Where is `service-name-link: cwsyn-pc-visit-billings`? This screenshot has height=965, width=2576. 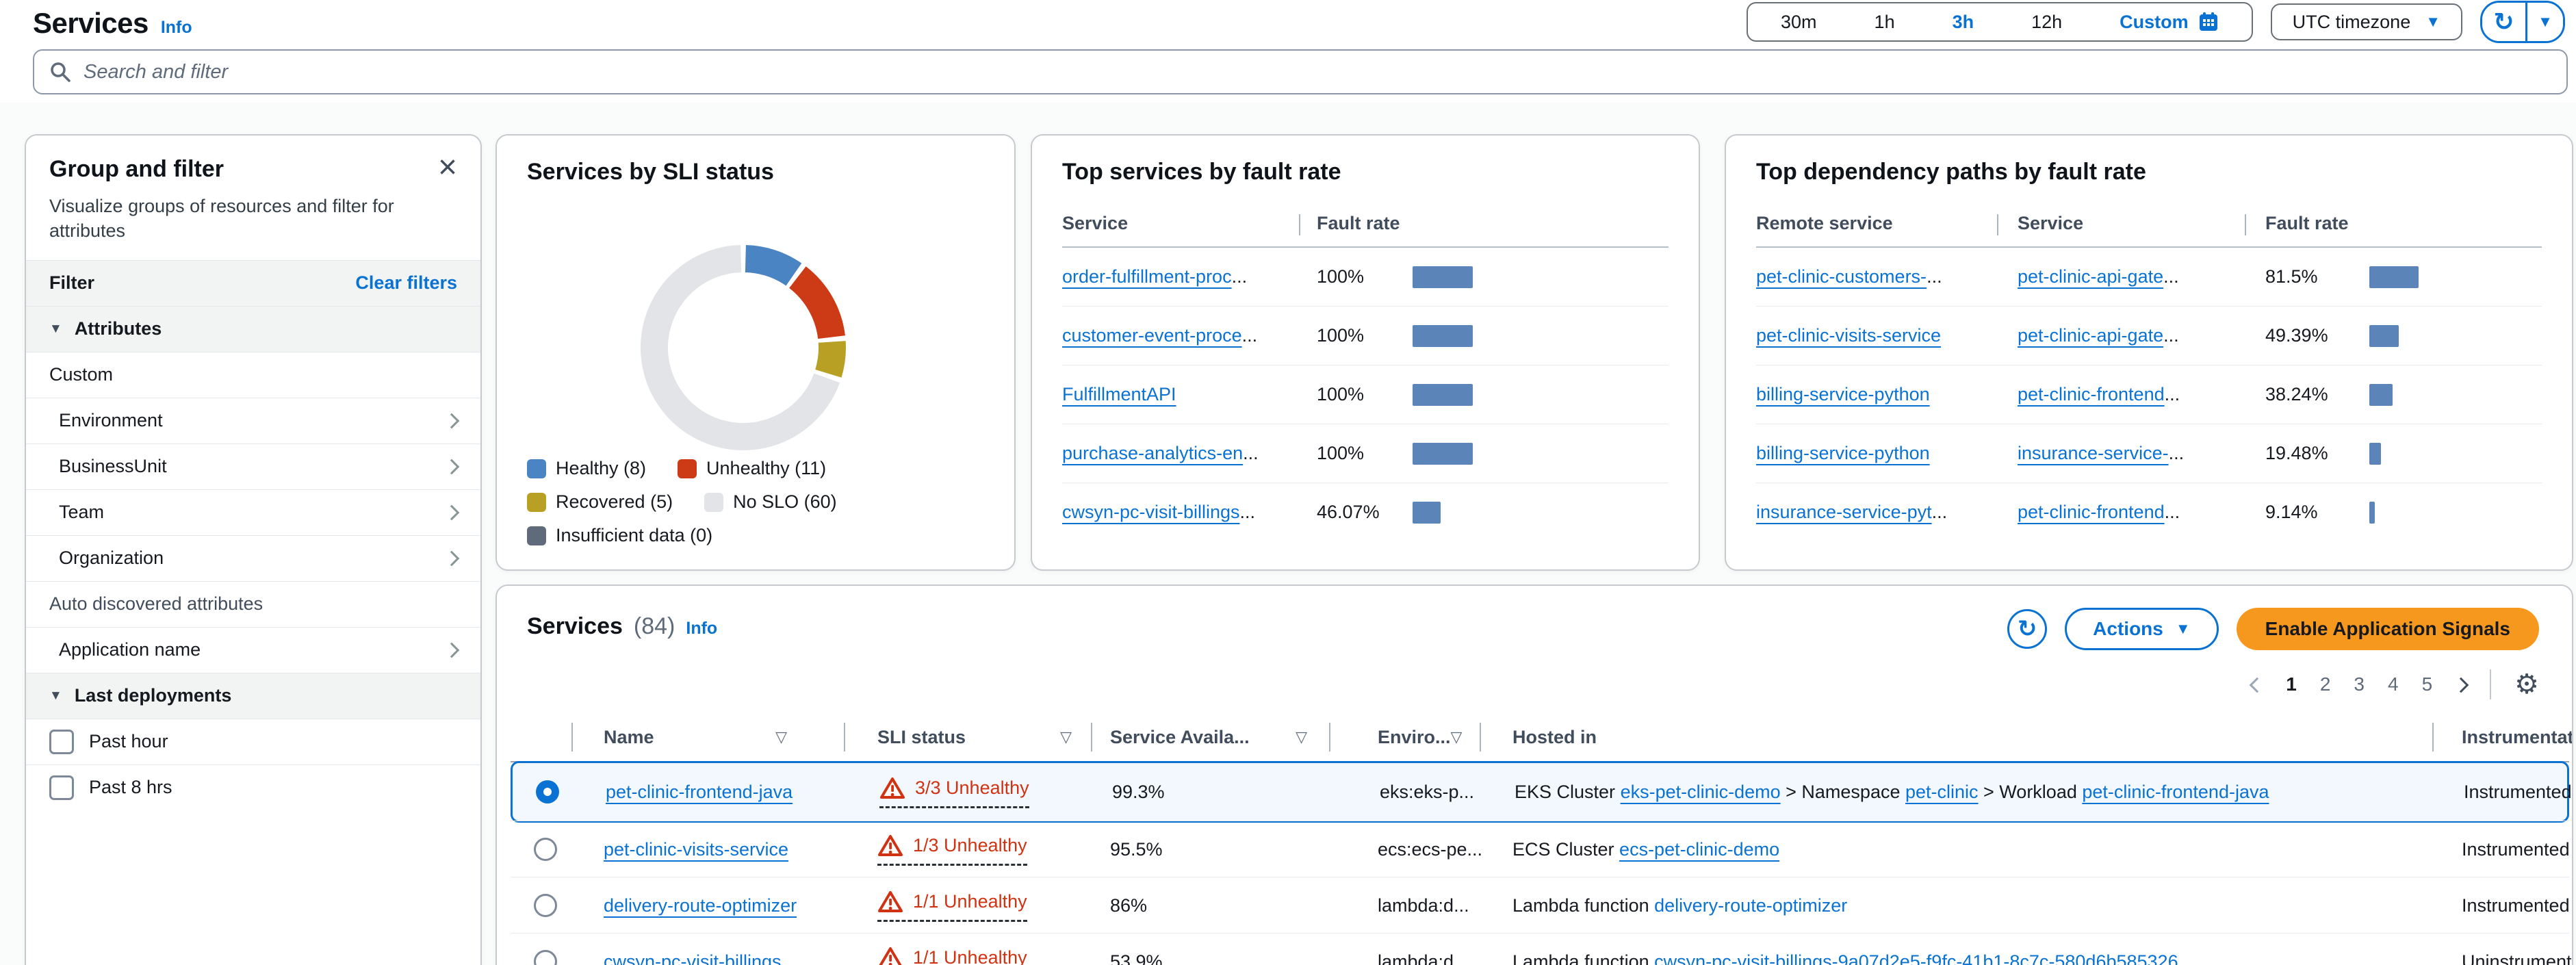 service-name-link: cwsyn-pc-visit-billings is located at coordinates (693, 958).